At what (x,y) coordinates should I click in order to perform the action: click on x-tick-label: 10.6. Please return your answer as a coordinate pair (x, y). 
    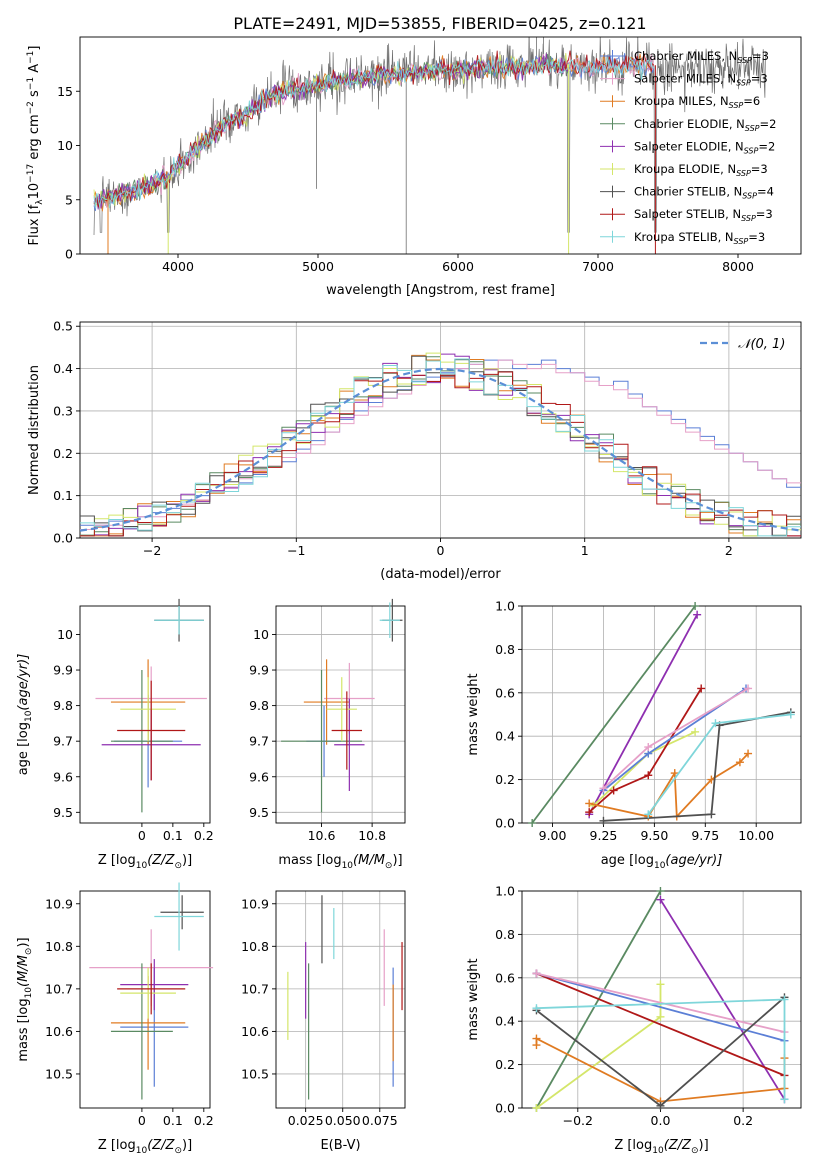
    Looking at the image, I should click on (322, 835).